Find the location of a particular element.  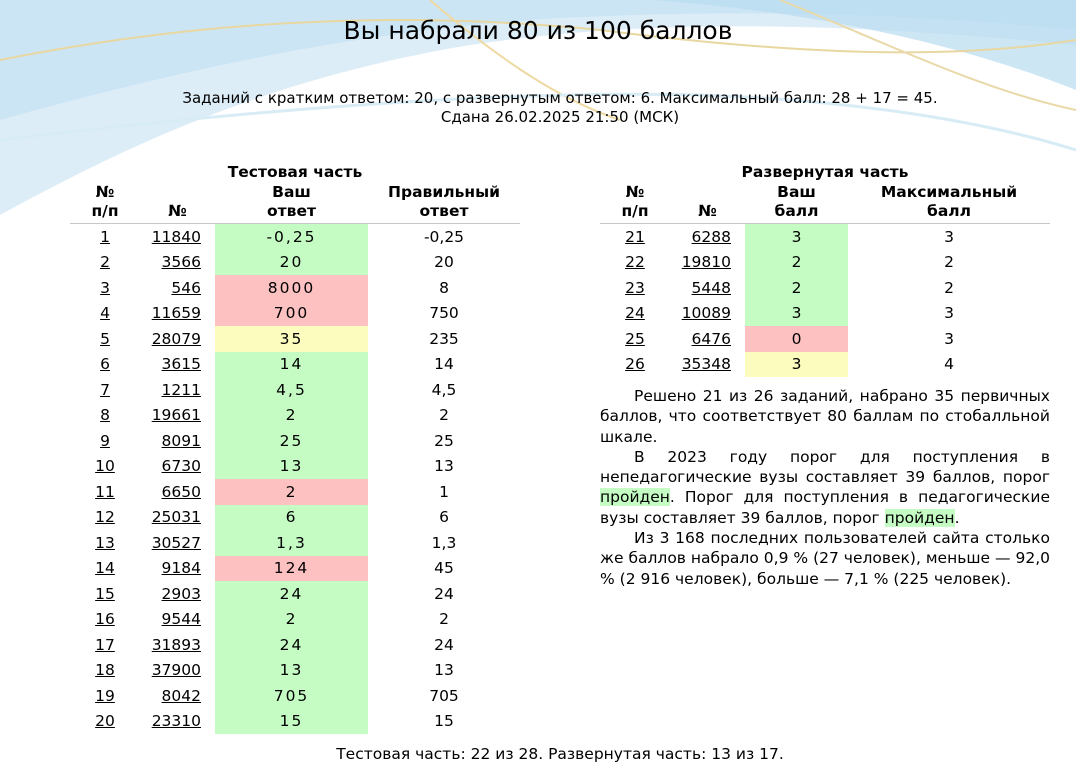

row-number-link: 5 is located at coordinates (105, 338).